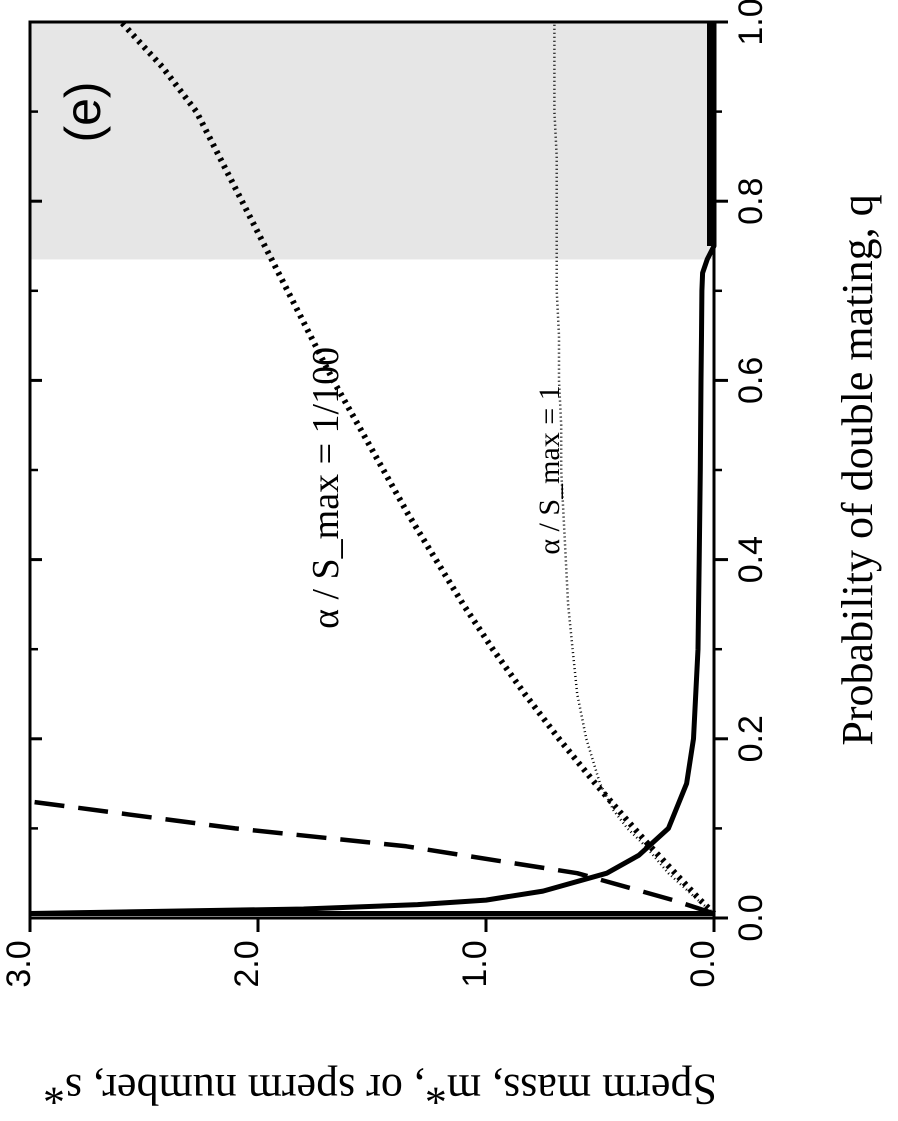 This screenshot has width=898, height=1121. Describe the element at coordinates (19, 963) in the screenshot. I see `y-tick-label: 3.0` at that location.